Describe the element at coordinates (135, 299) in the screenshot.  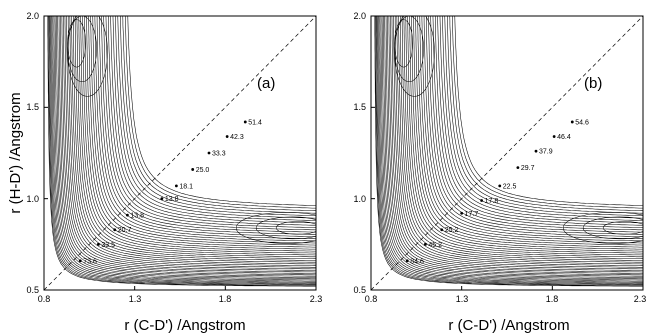
I see `x-tick-label-a: 1.3` at that location.